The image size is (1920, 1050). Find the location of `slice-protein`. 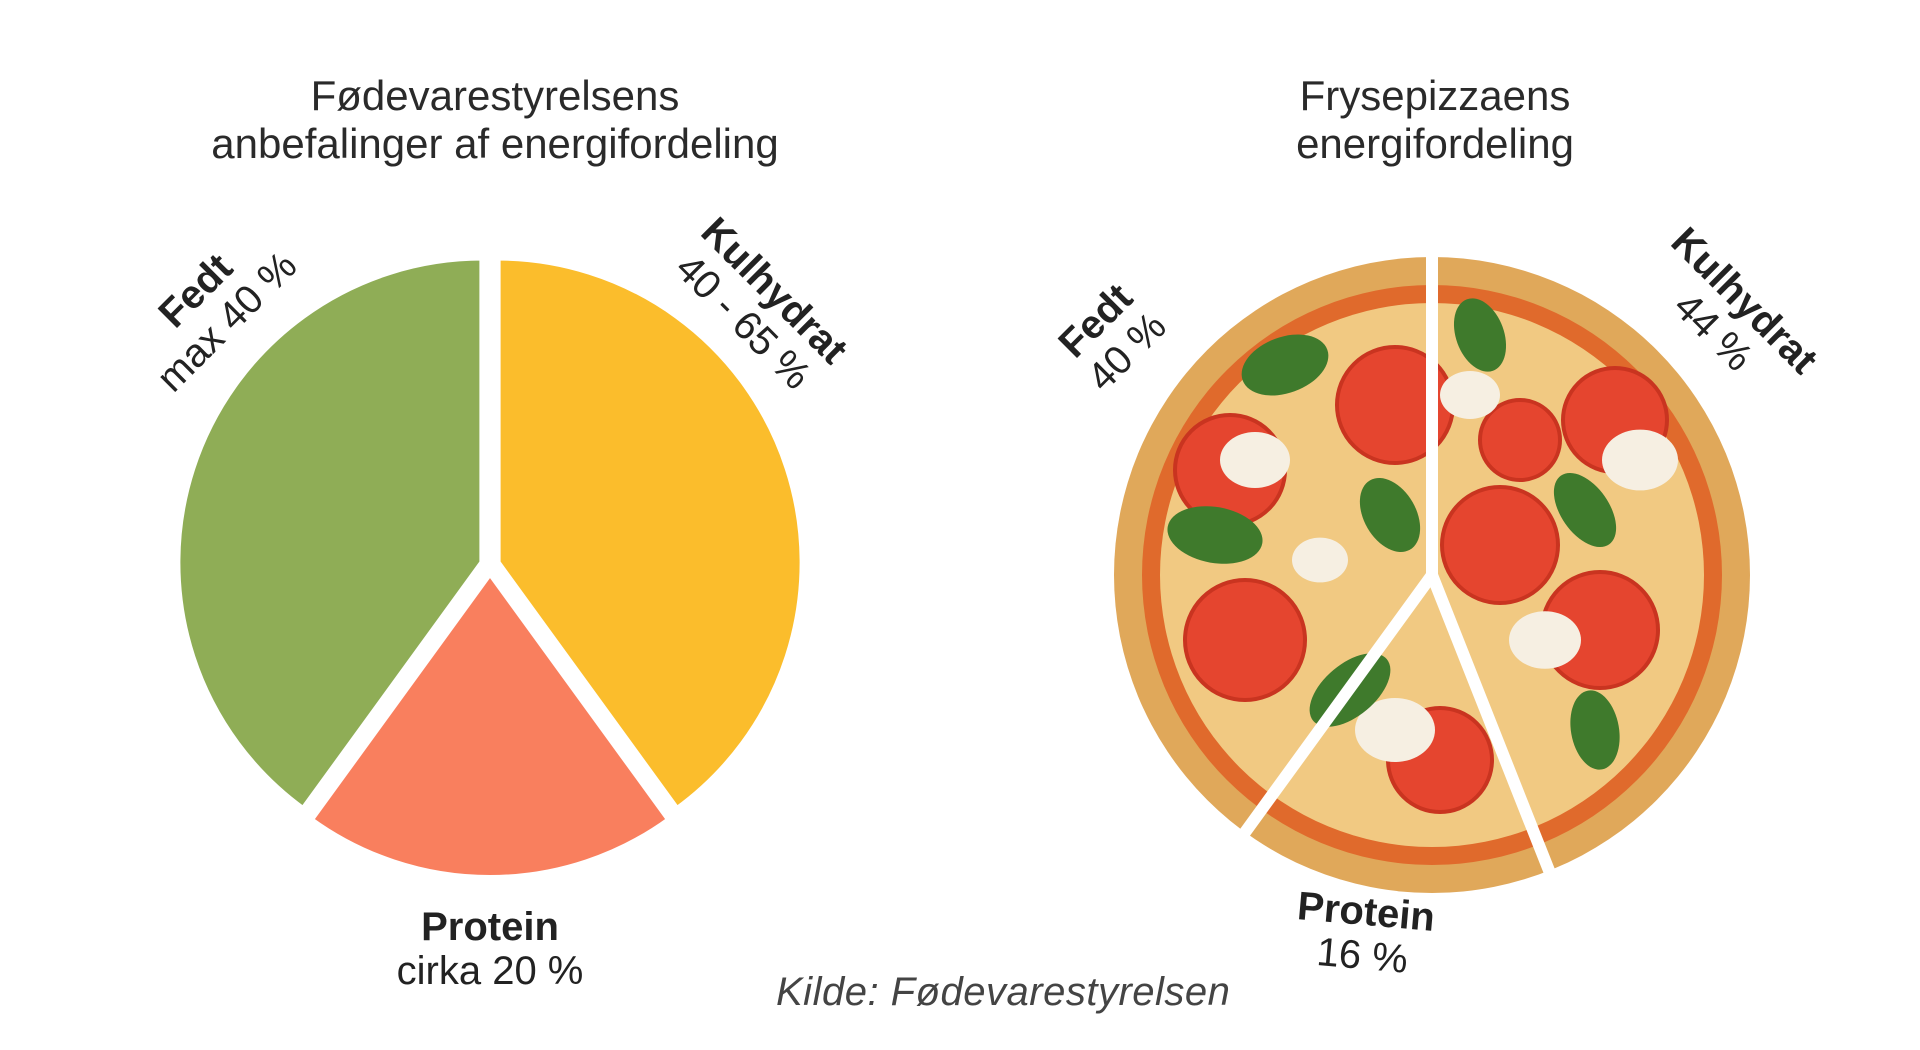

slice-protein is located at coordinates (490, 724).